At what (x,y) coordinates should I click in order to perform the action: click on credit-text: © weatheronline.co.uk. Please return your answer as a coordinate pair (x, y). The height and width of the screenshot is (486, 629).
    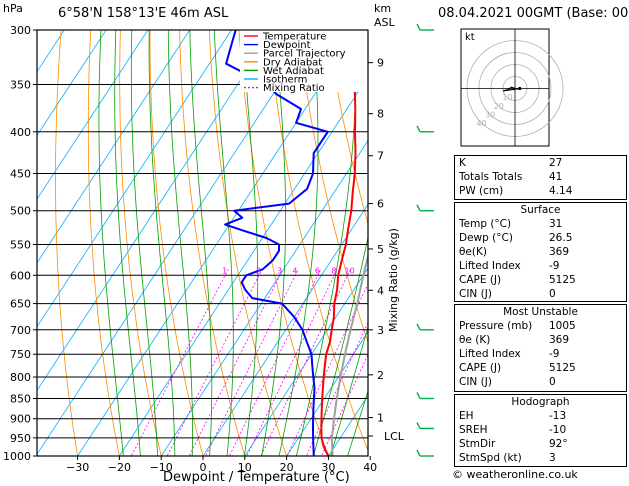
    Looking at the image, I should click on (515, 474).